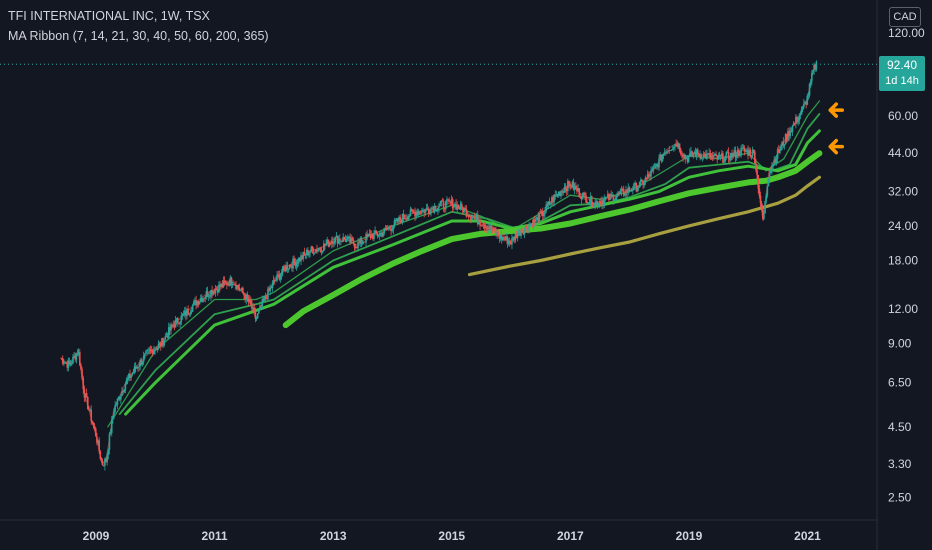  What do you see at coordinates (903, 309) in the screenshot?
I see `y-tick-label: 12.00` at bounding box center [903, 309].